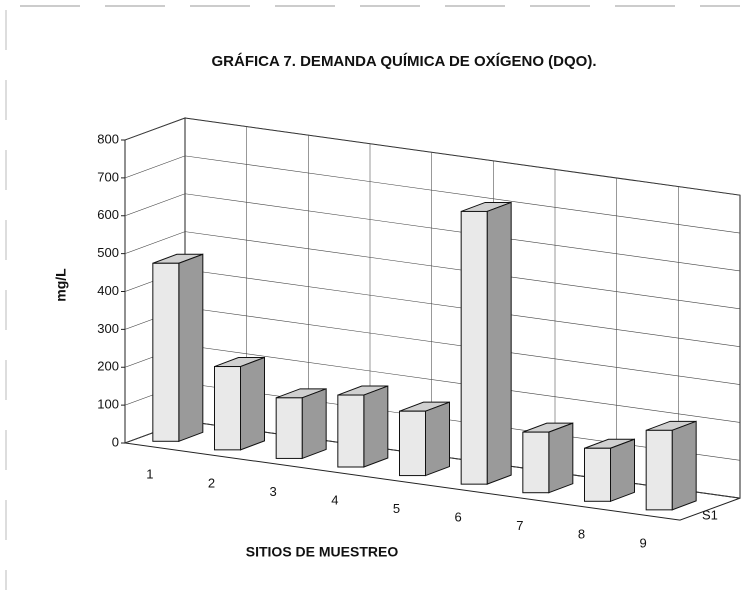 This screenshot has height=602, width=754. Describe the element at coordinates (108, 176) in the screenshot. I see `y-tick-label: 700` at that location.